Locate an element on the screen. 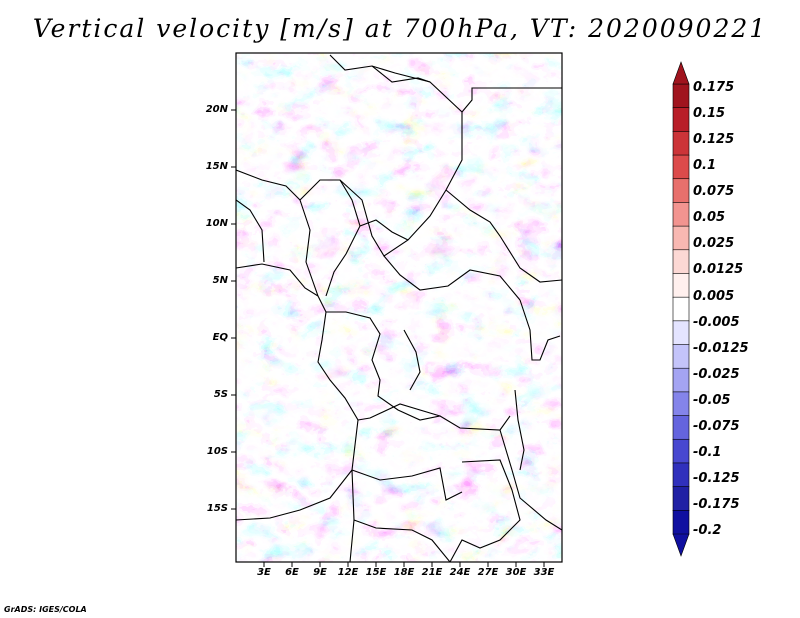 The width and height of the screenshot is (800, 618). lat-label: 10S is located at coordinates (217, 451).